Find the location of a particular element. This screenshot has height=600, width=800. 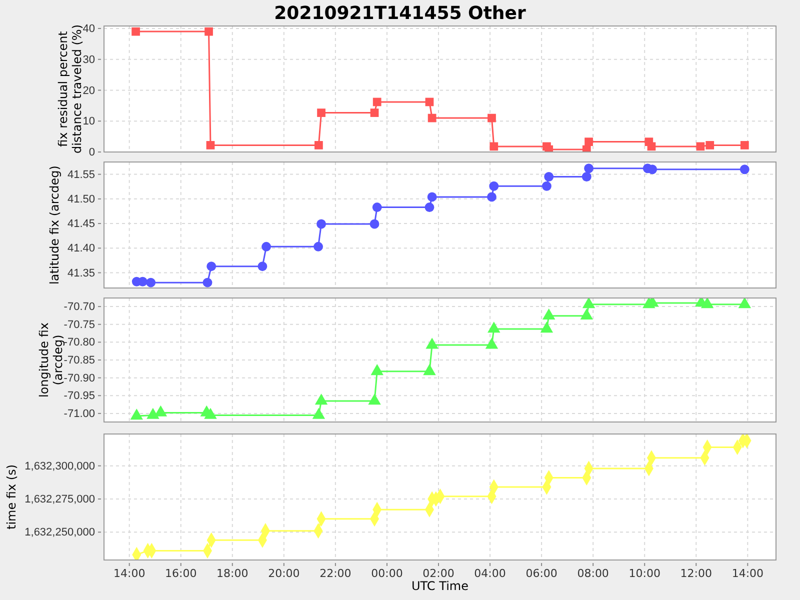

y-tick-label: 30 is located at coordinates (88, 60).